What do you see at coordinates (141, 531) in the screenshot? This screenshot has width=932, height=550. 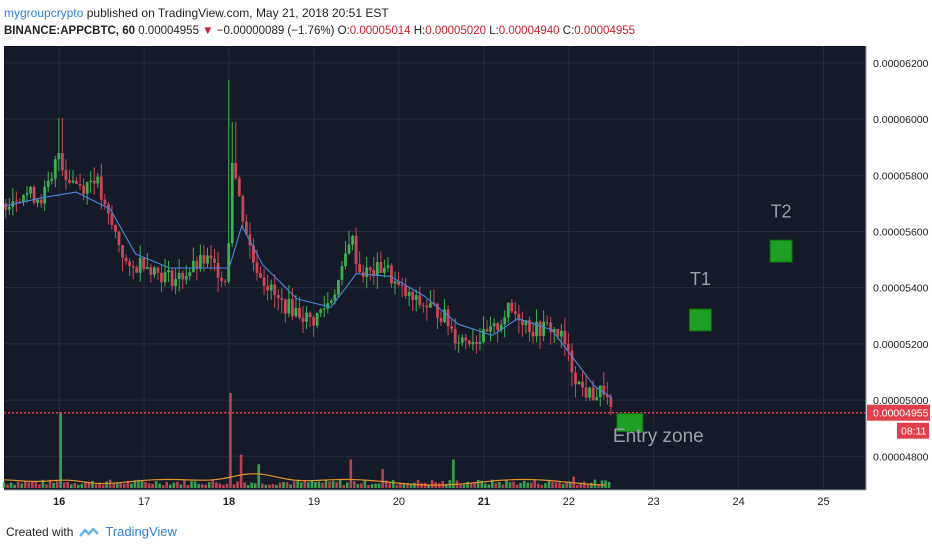 I see `tradingview-brand-link: TradingView` at bounding box center [141, 531].